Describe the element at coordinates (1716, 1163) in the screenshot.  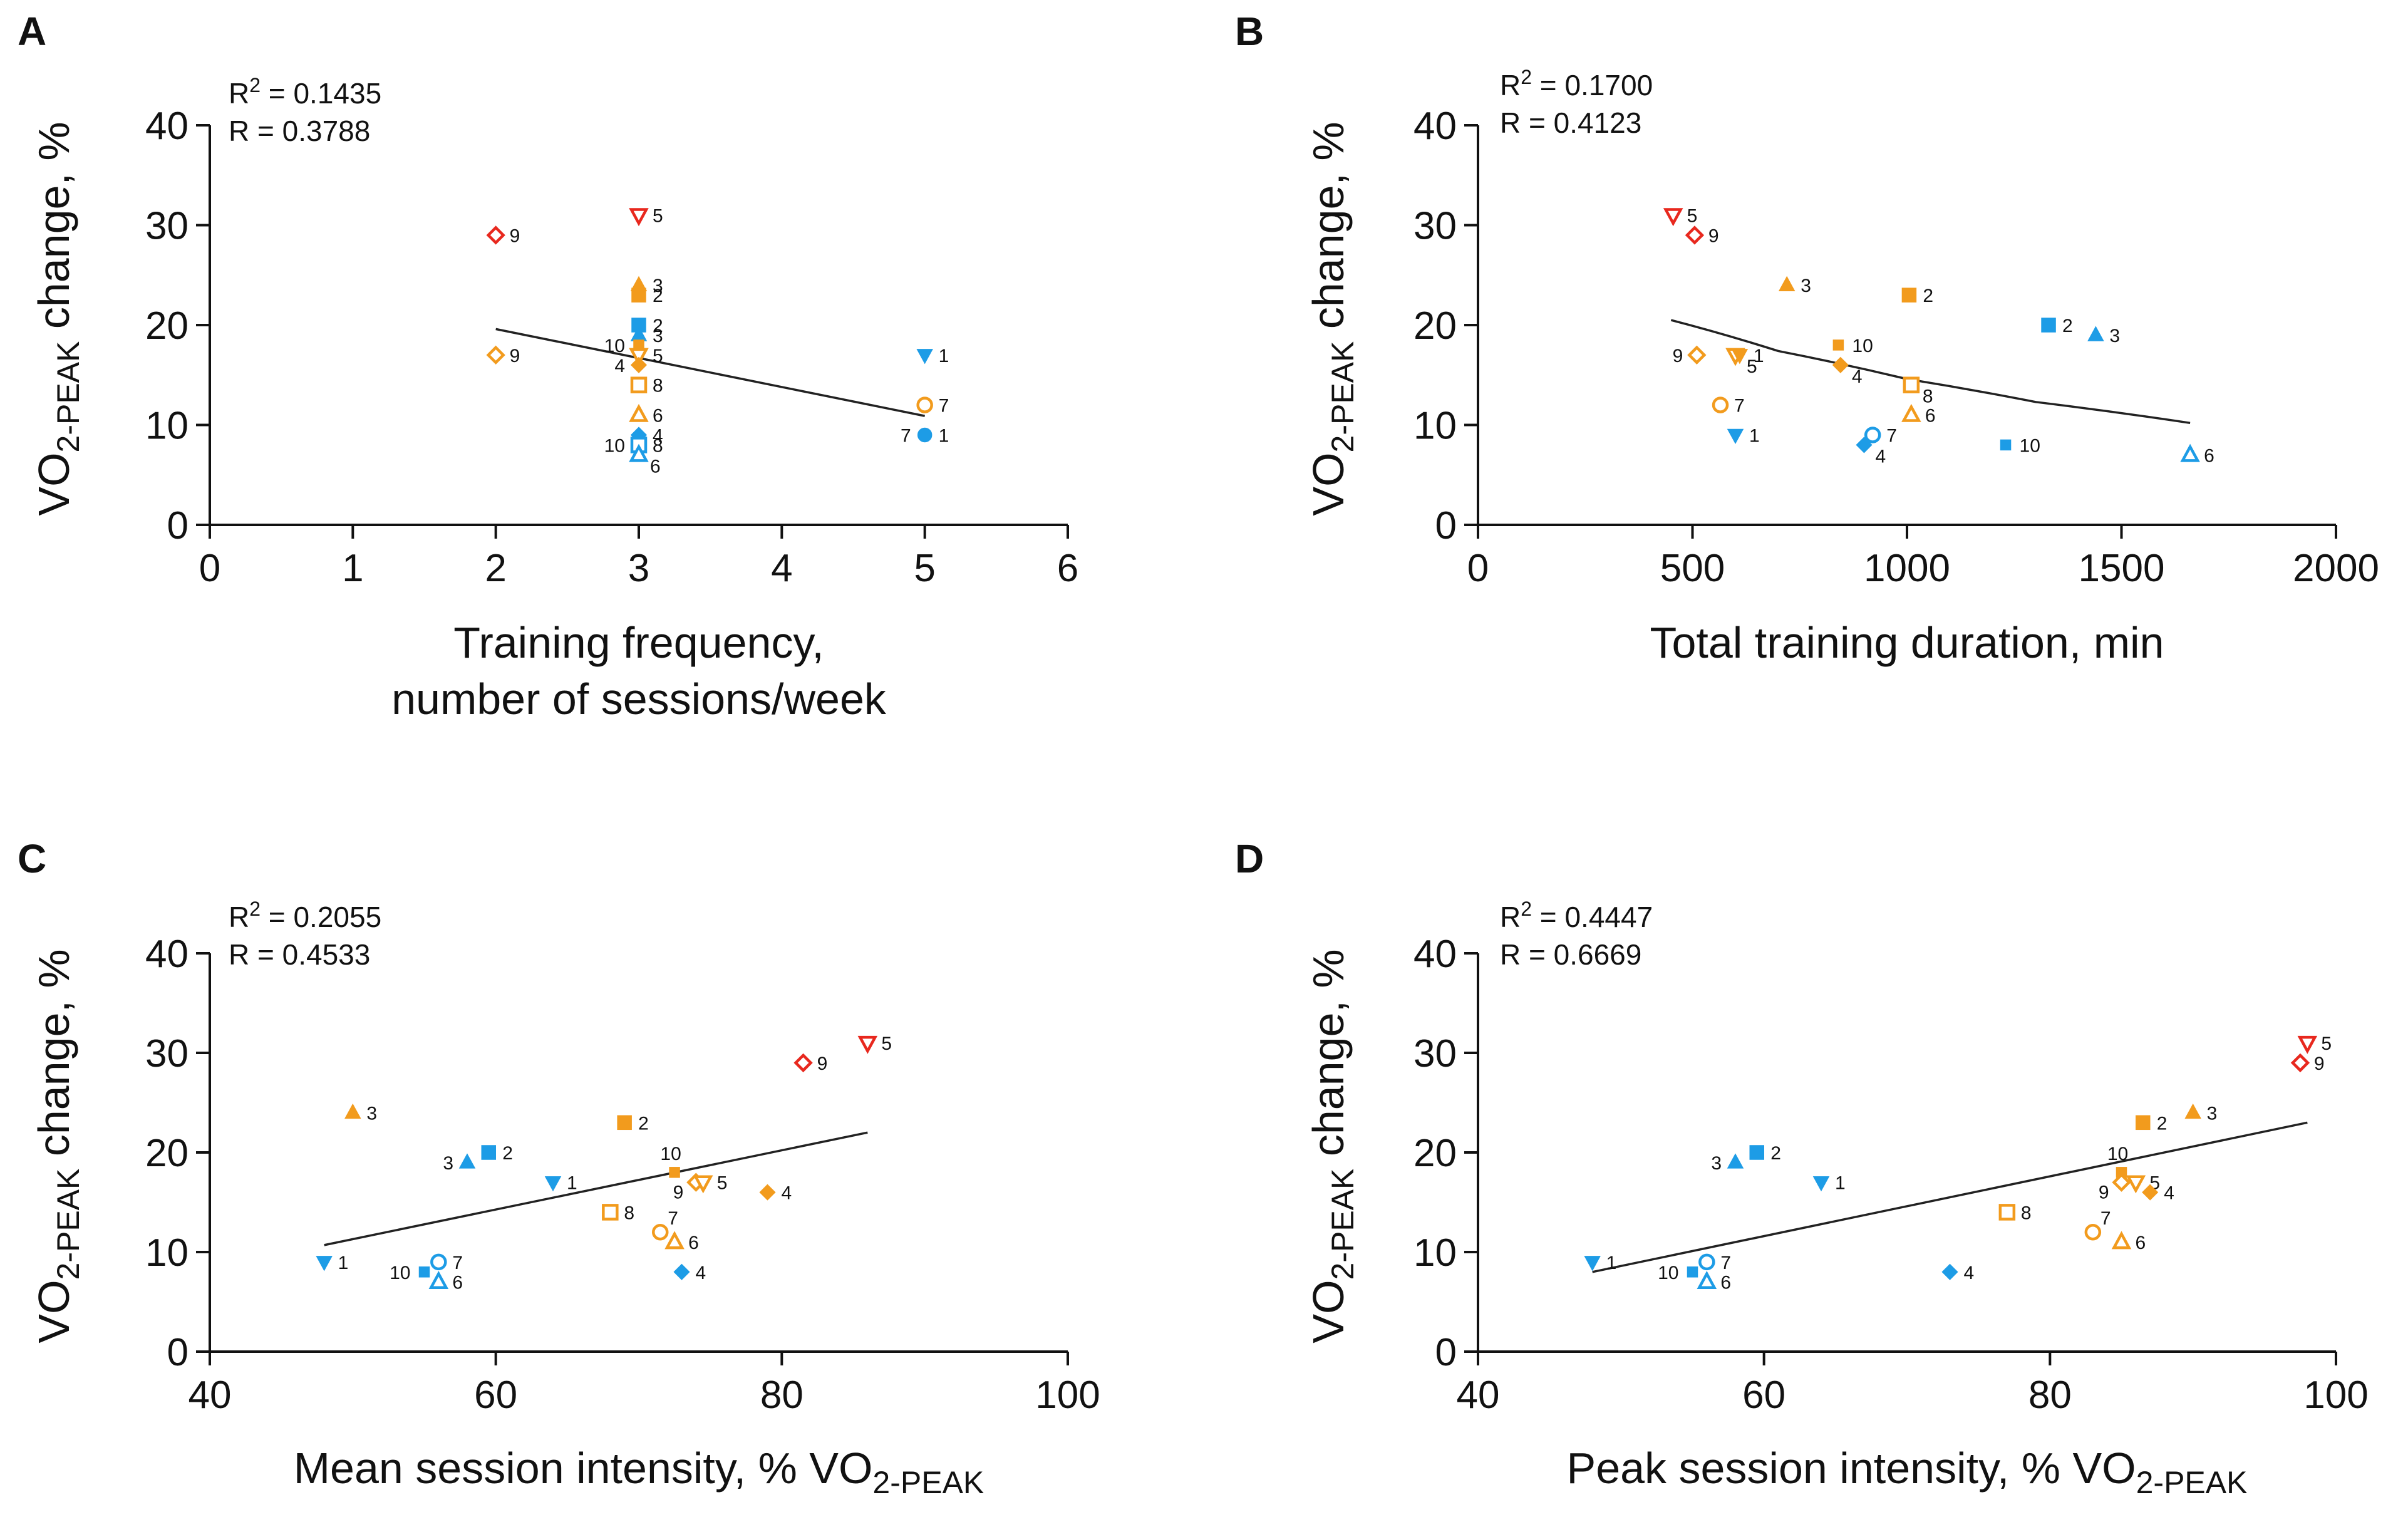
I see `data-point-label: 3` at that location.